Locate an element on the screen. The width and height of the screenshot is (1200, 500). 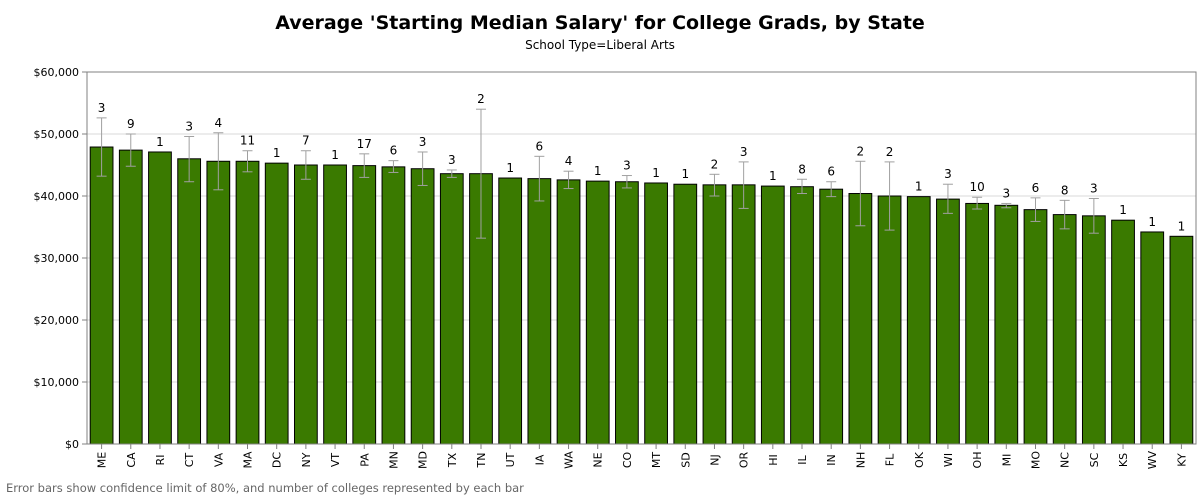
count-label-NJ: 2 is located at coordinates (715, 164).